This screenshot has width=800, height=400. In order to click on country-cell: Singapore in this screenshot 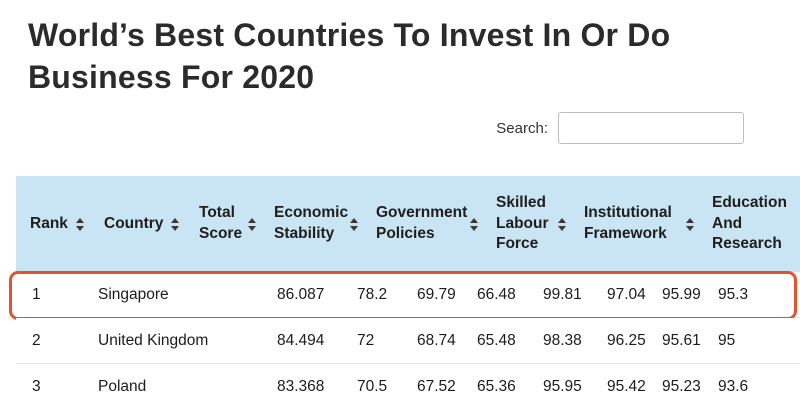, I will do `click(133, 294)`.